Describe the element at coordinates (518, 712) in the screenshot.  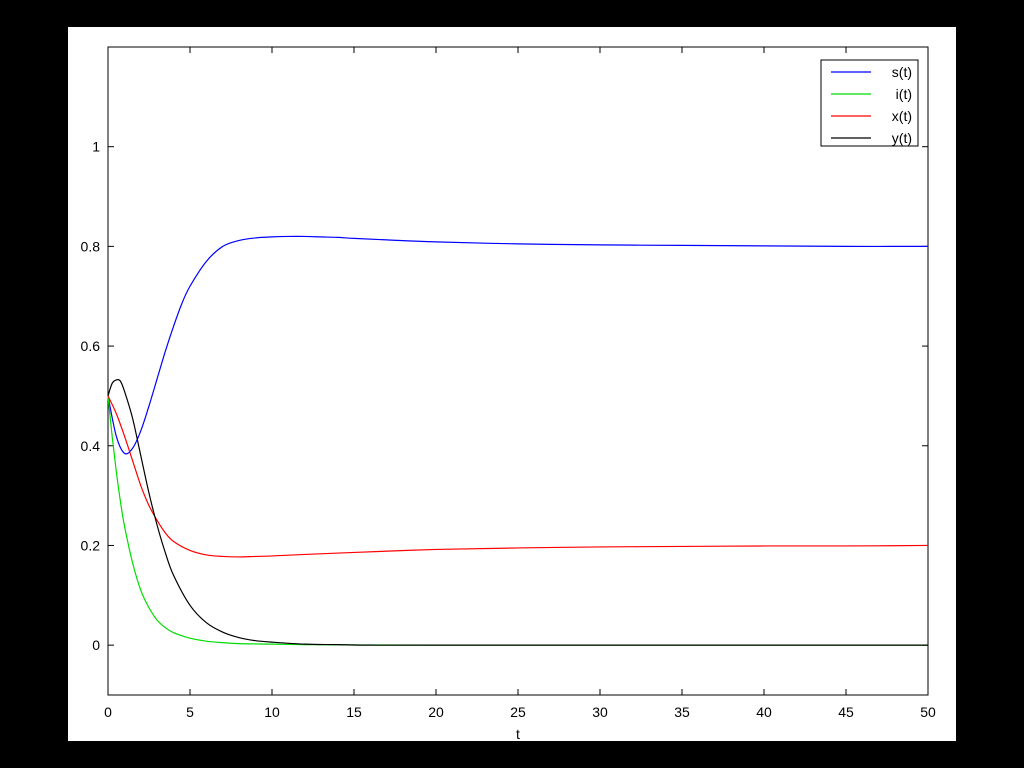
I see `x-tick-label: 25` at that location.